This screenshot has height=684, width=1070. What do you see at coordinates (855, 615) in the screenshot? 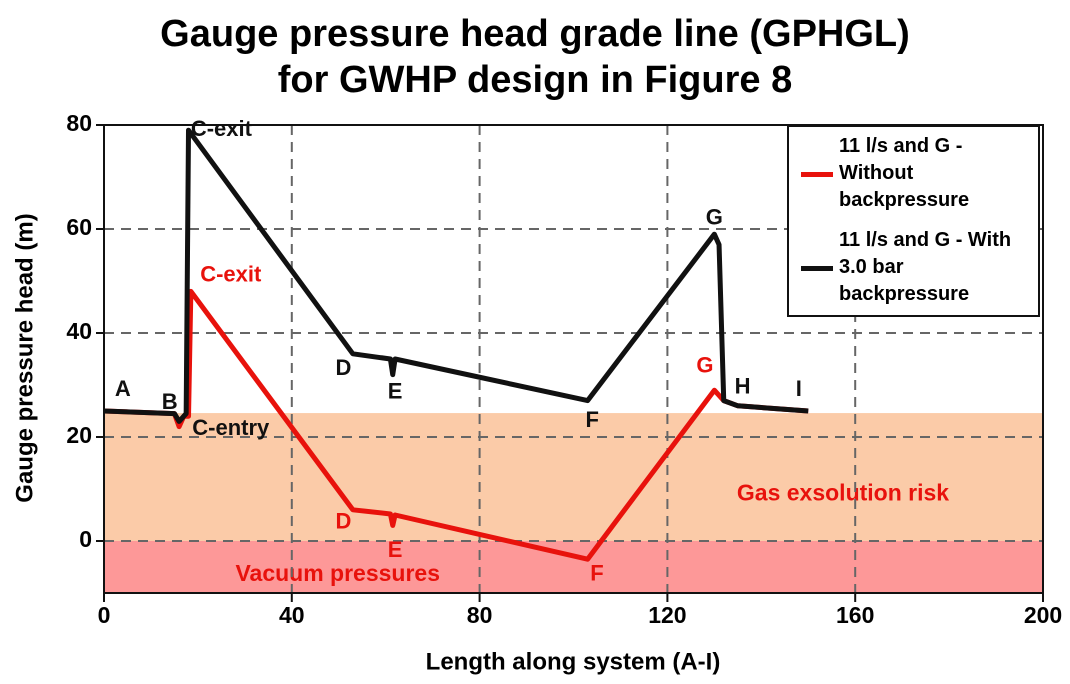
I see `x-tick-label: 160` at bounding box center [855, 615].